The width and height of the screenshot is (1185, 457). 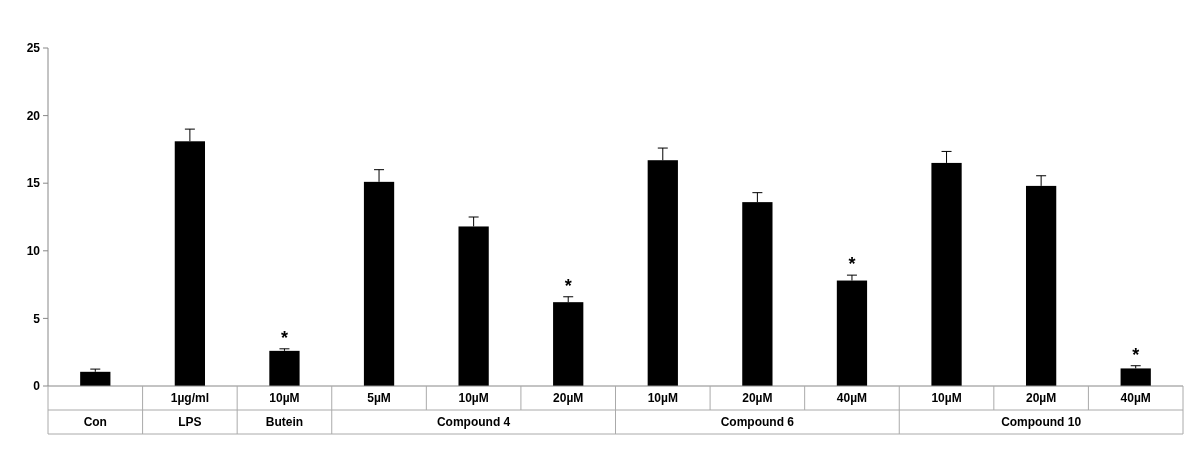 What do you see at coordinates (33, 183) in the screenshot?
I see `y-tick-label: 15` at bounding box center [33, 183].